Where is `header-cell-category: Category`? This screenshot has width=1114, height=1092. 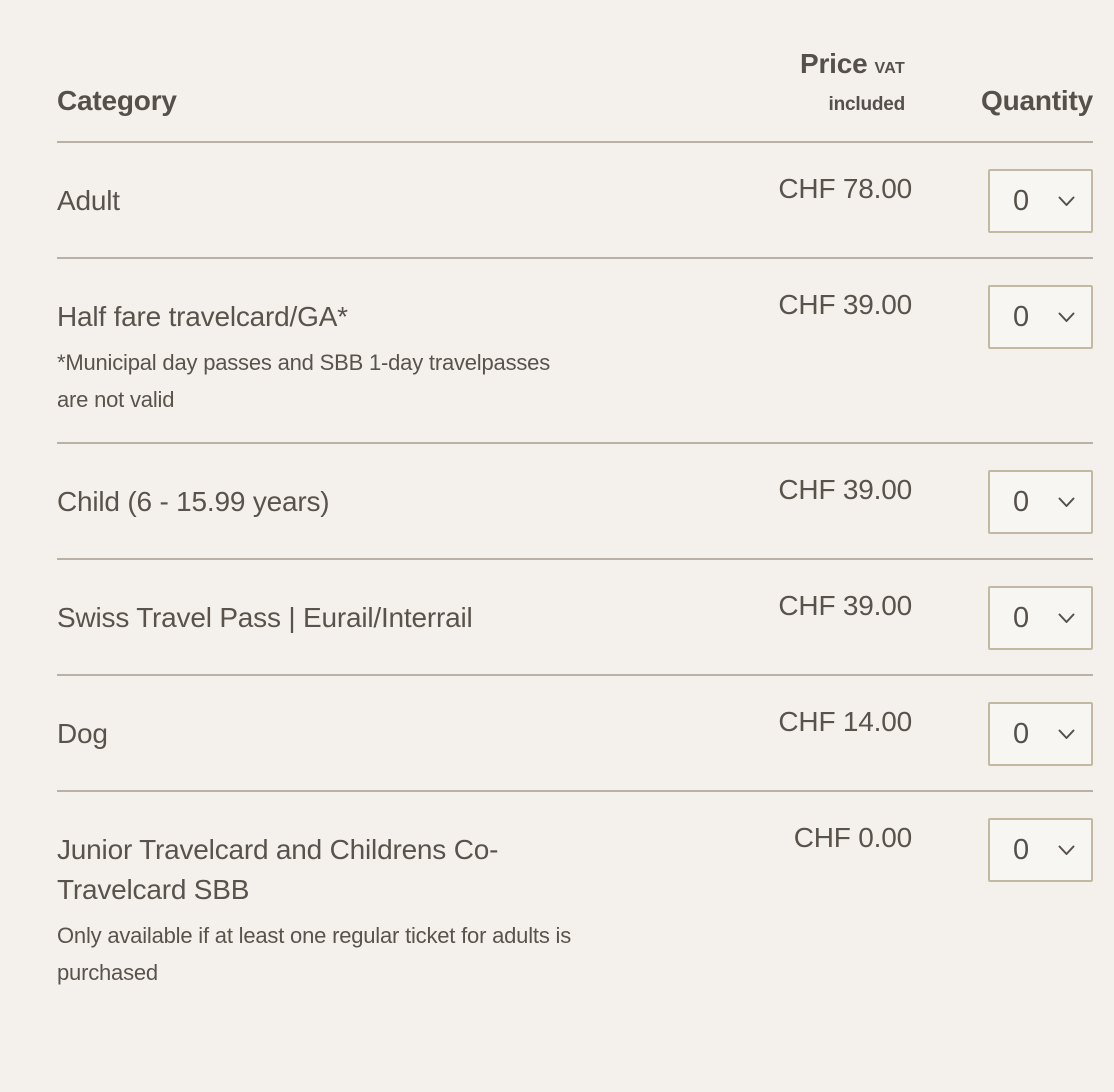 header-cell-category: Category is located at coordinates (351, 101).